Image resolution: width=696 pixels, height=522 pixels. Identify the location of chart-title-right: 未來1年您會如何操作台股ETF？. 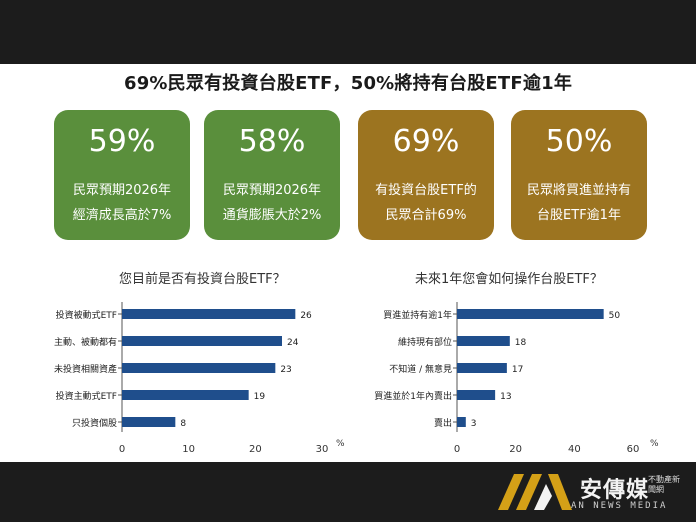
(509, 279).